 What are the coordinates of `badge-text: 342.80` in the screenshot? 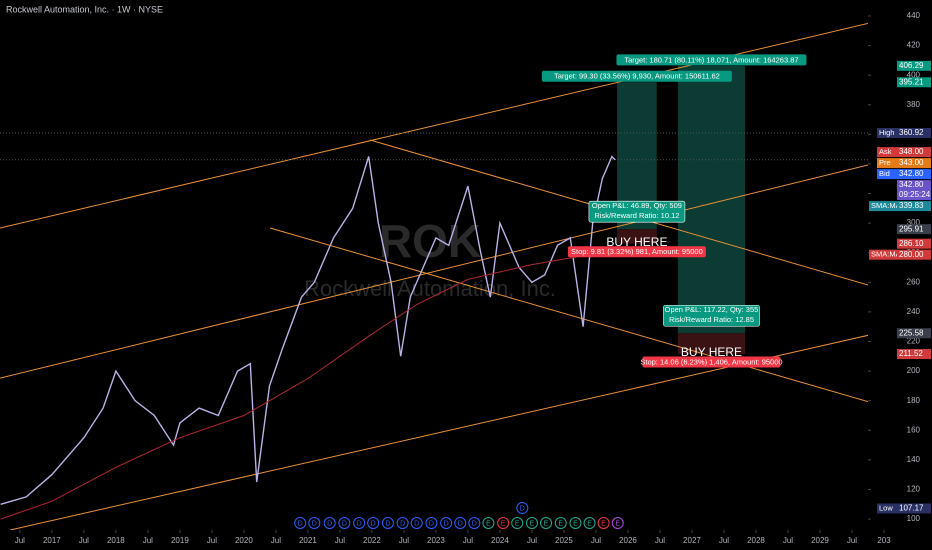 It's located at (911, 184).